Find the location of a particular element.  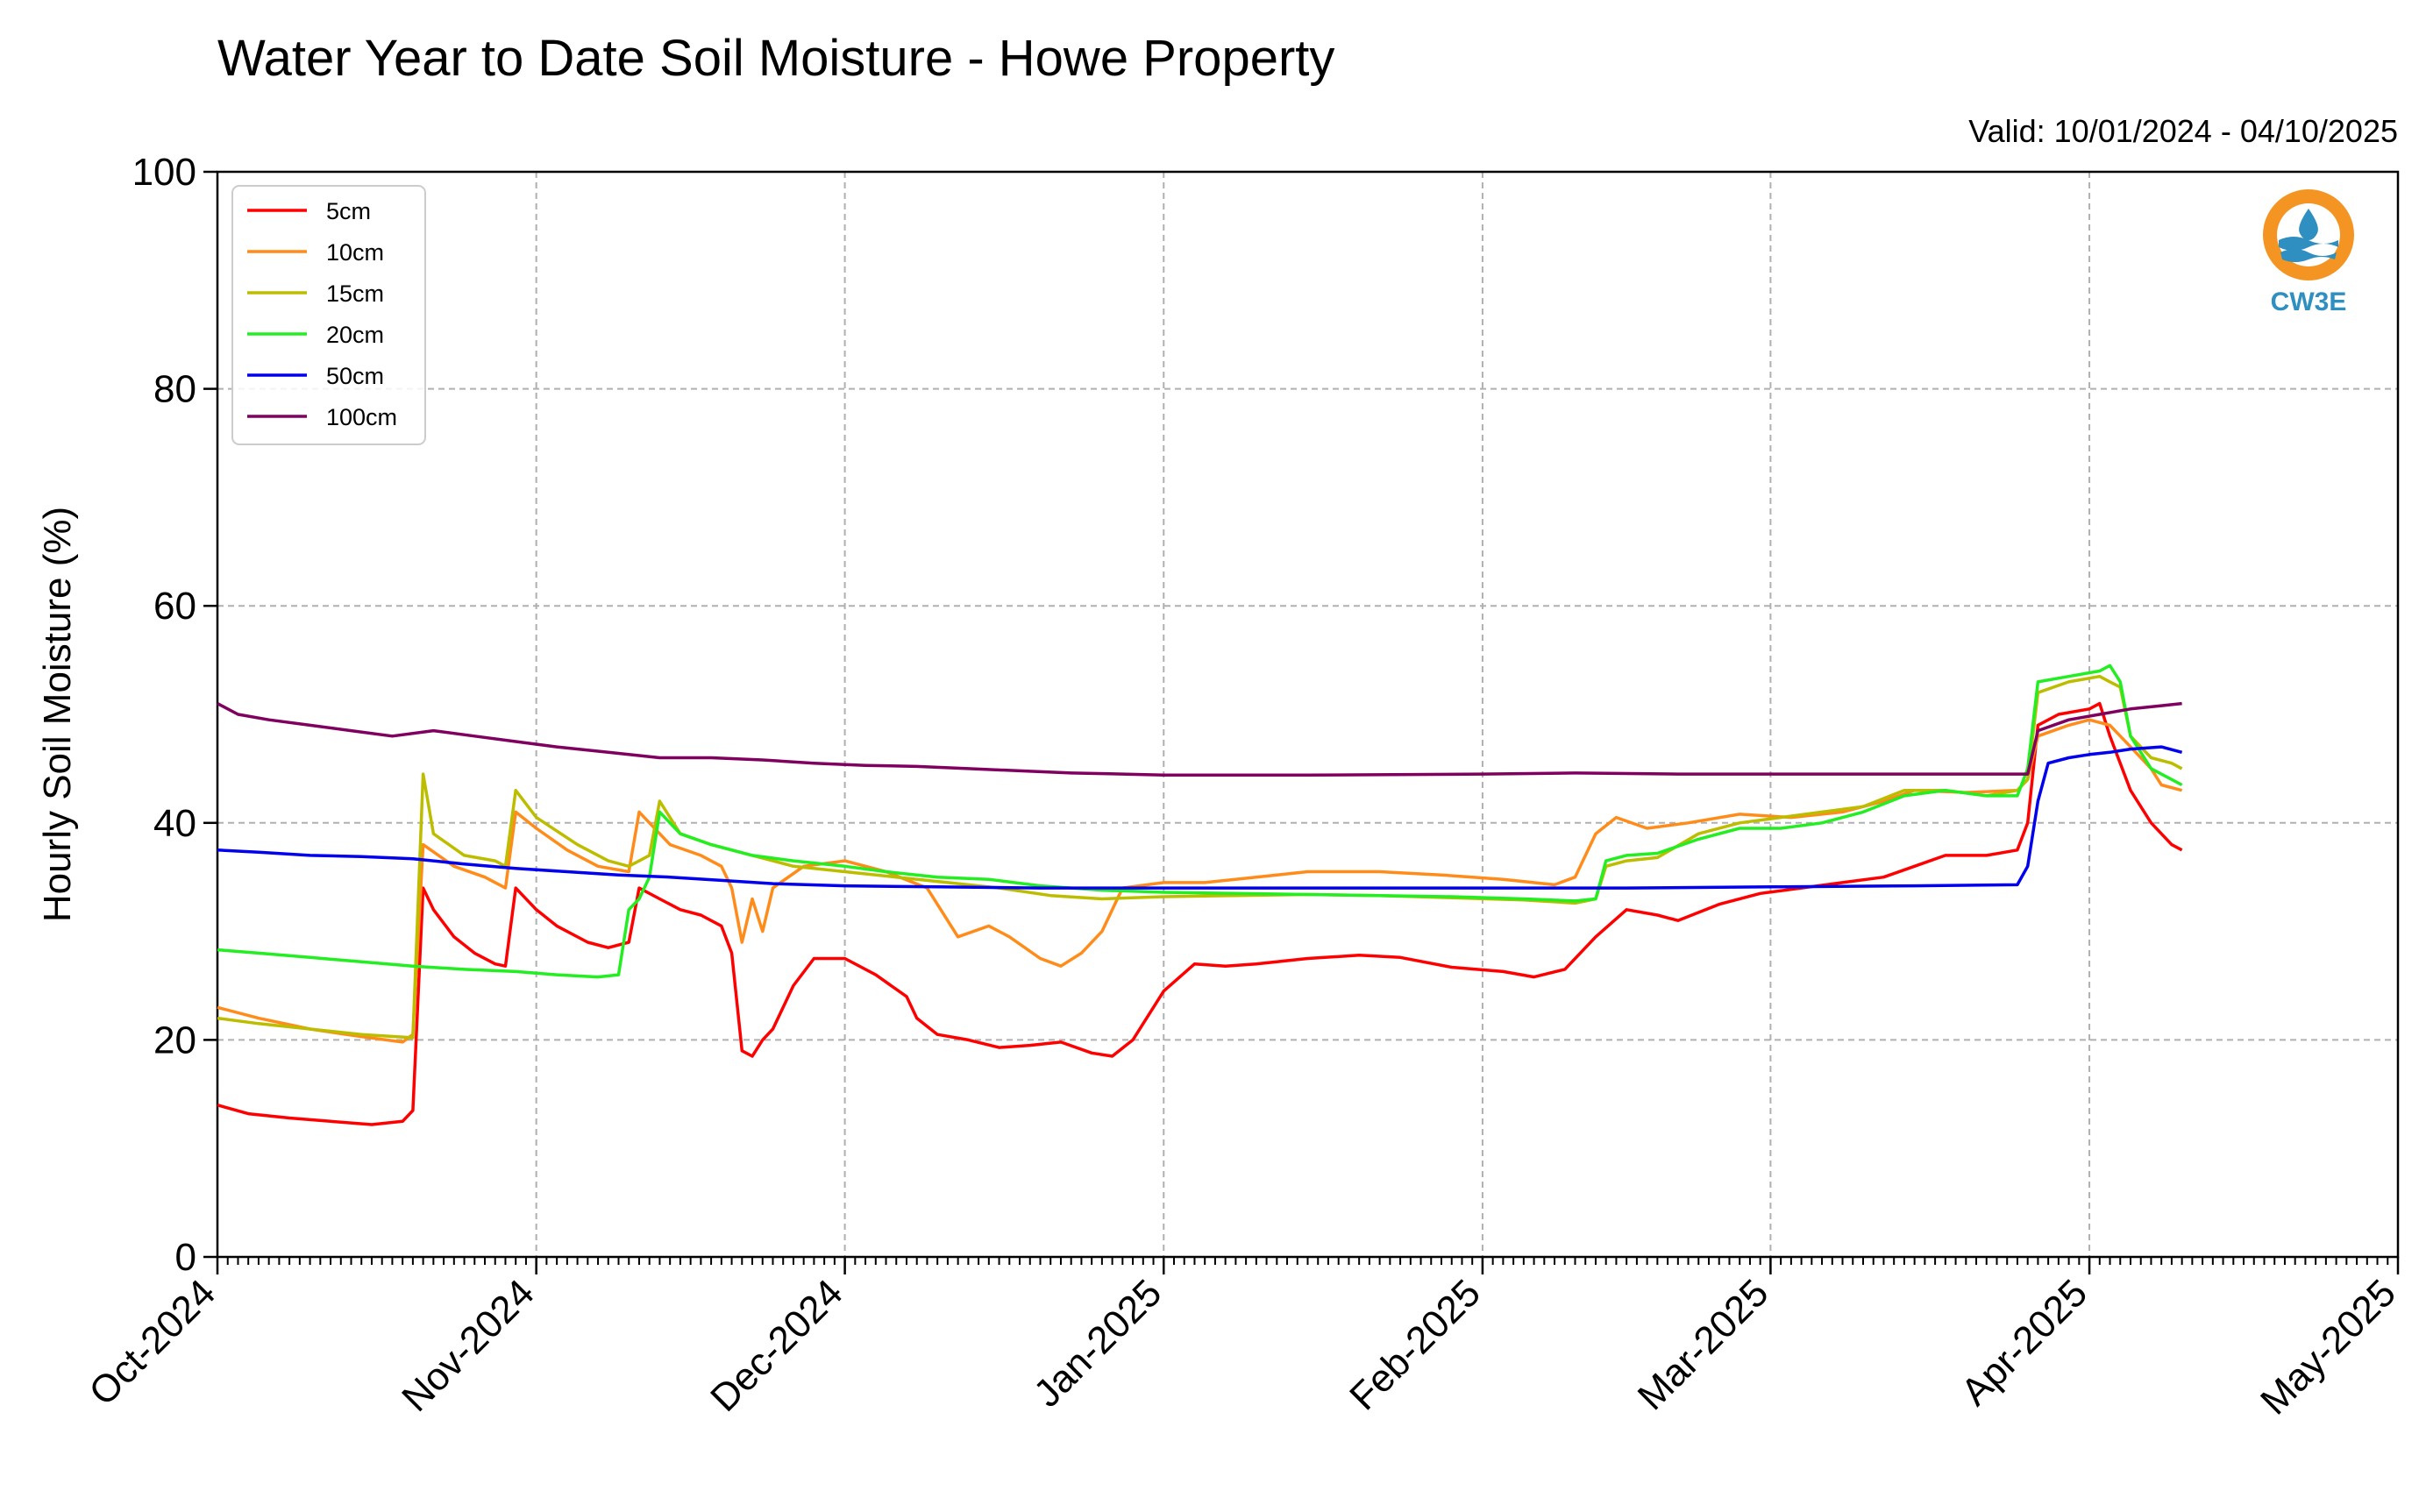

legend-label-10cm: 10cm is located at coordinates (355, 252).